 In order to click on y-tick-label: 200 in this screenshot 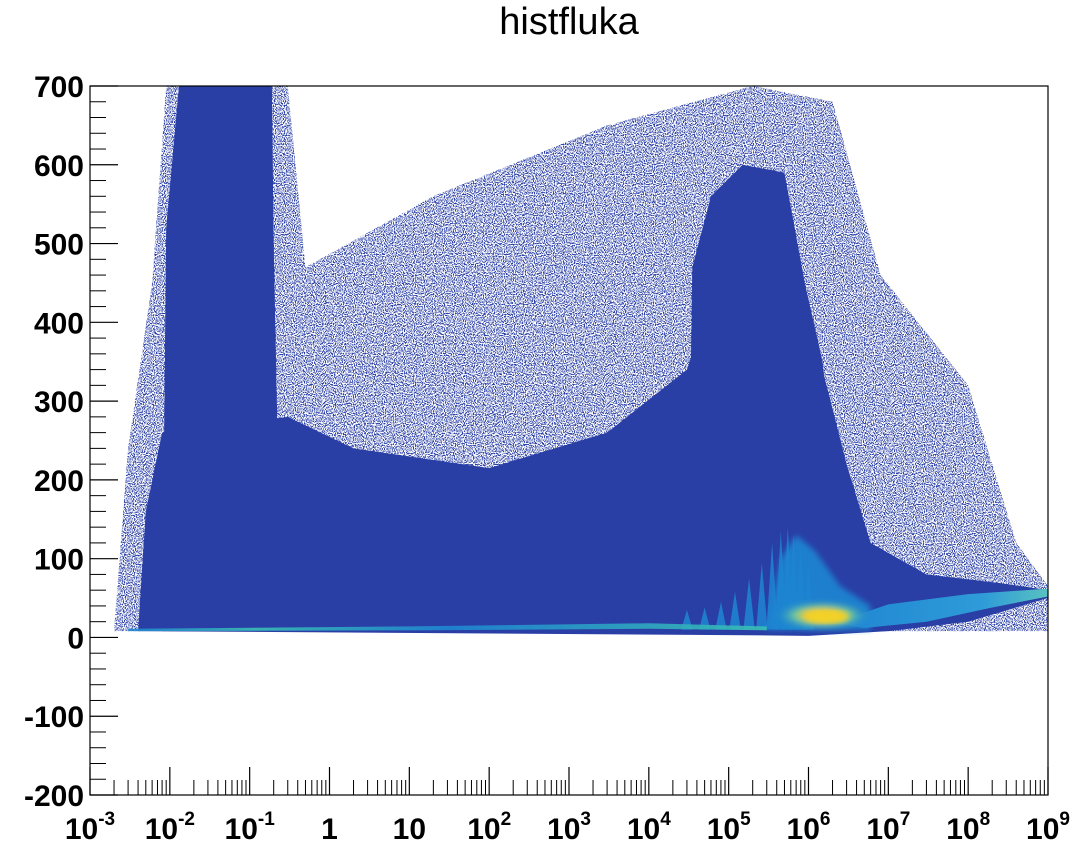, I will do `click(59, 481)`.